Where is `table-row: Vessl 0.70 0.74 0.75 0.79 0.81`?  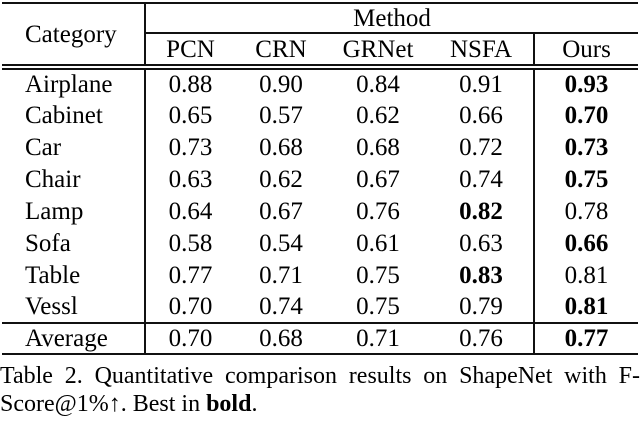 table-row: Vessl 0.70 0.74 0.75 0.79 0.81 is located at coordinates (320, 307).